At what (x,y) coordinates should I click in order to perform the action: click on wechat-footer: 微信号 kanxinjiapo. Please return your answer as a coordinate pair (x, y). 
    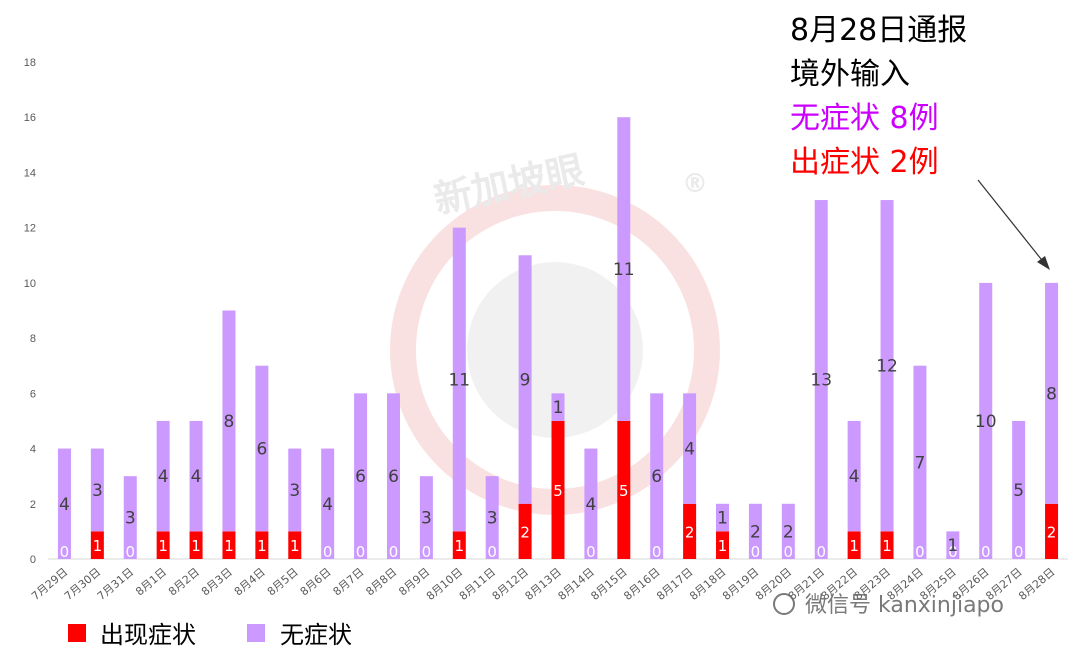
    Looking at the image, I should click on (888, 605).